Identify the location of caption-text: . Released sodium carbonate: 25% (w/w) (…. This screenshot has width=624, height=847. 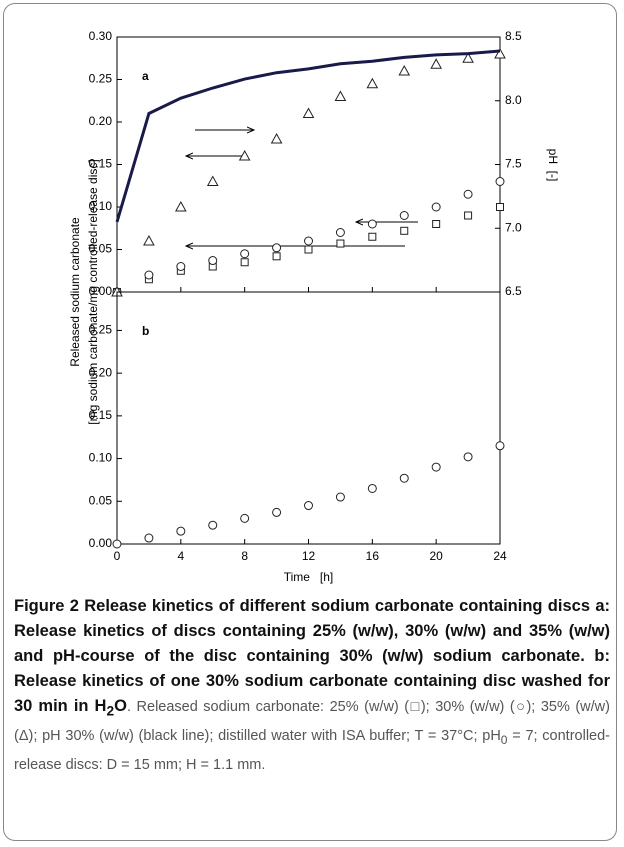
(312, 722).